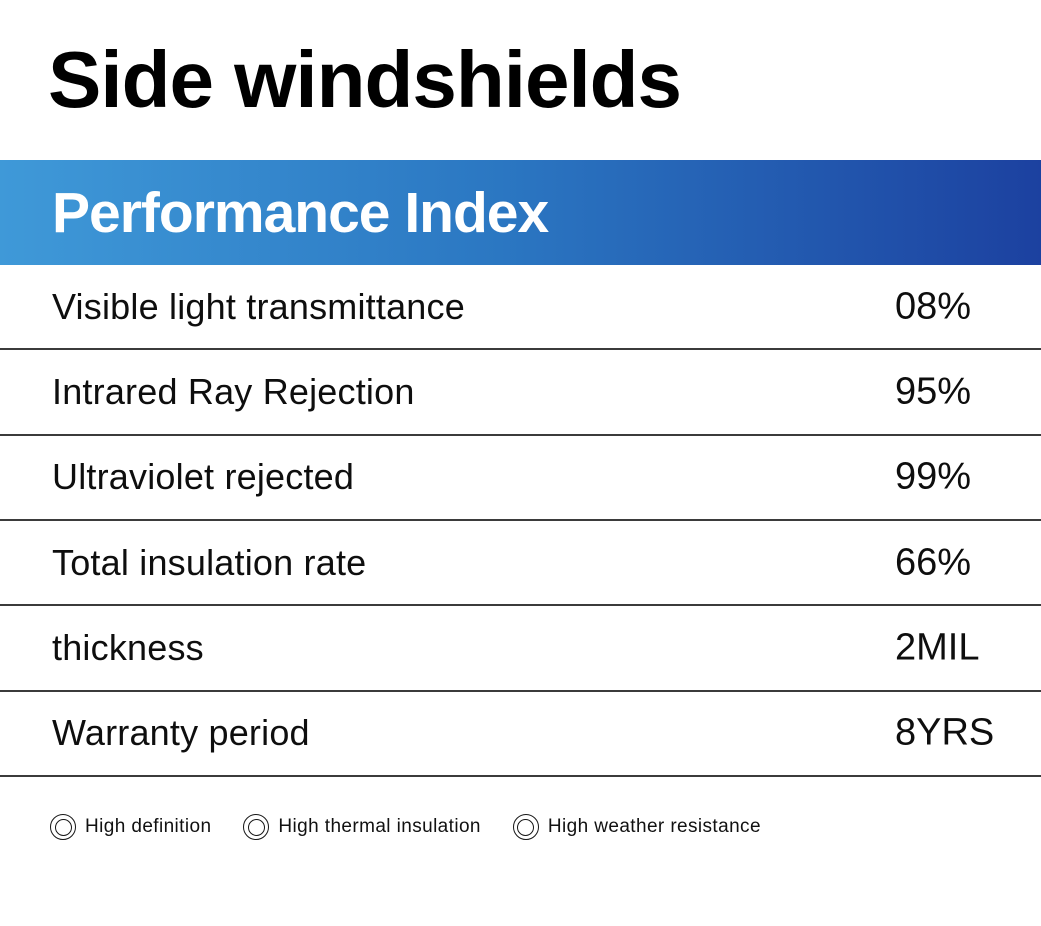 The image size is (1041, 926). What do you see at coordinates (945, 732) in the screenshot?
I see `spec-row-value: 8YRS` at bounding box center [945, 732].